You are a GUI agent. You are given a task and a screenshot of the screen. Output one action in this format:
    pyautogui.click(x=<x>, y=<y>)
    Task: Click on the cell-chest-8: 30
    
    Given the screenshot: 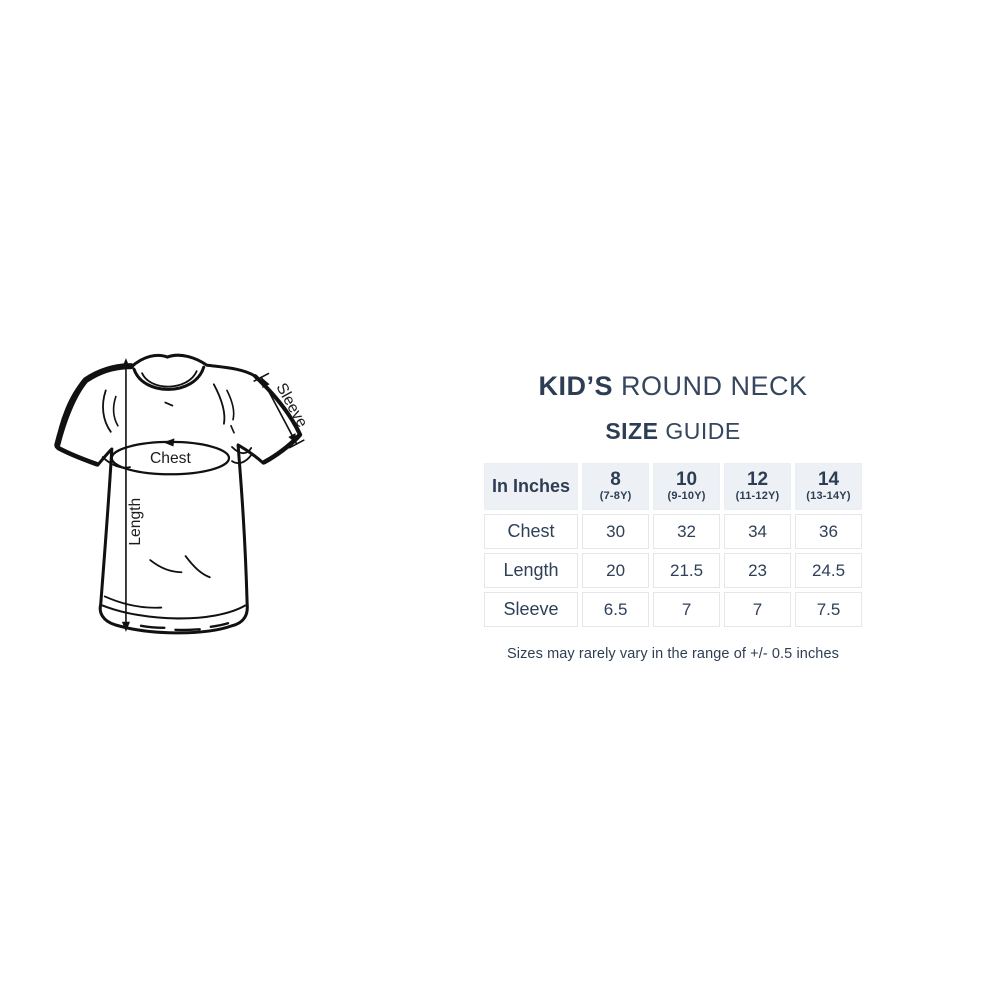 What is the action you would take?
    pyautogui.click(x=616, y=531)
    